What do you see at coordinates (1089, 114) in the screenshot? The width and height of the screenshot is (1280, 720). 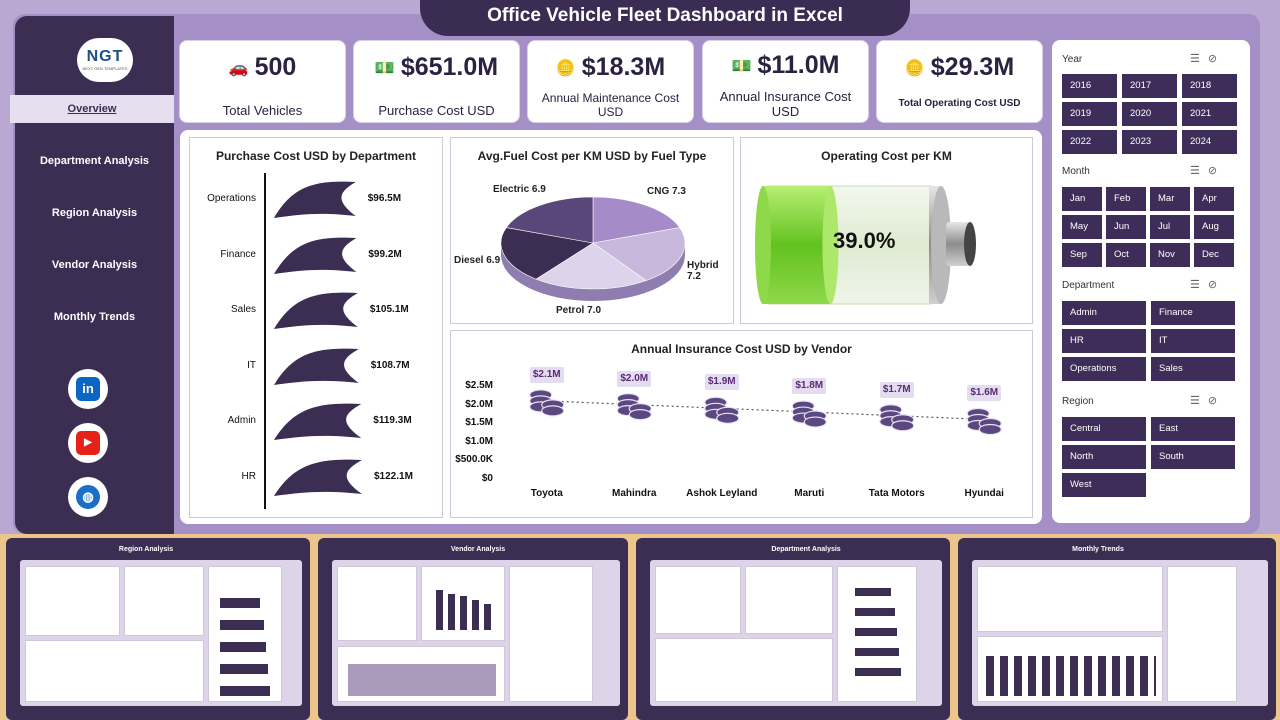 I see `slicer-item-year: 2019` at bounding box center [1089, 114].